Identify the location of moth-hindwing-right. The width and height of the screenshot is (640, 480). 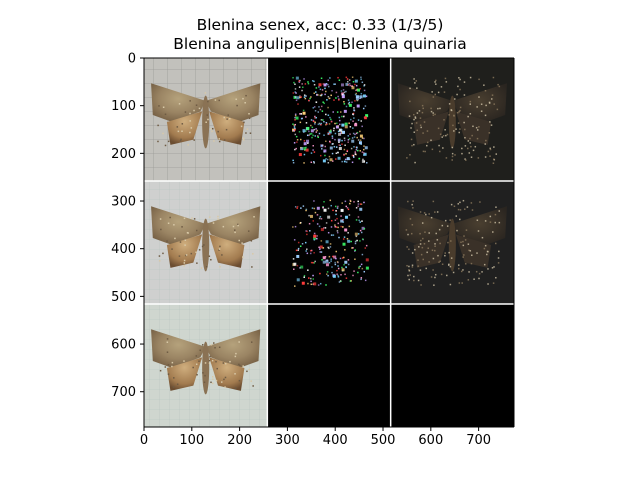
(473, 251).